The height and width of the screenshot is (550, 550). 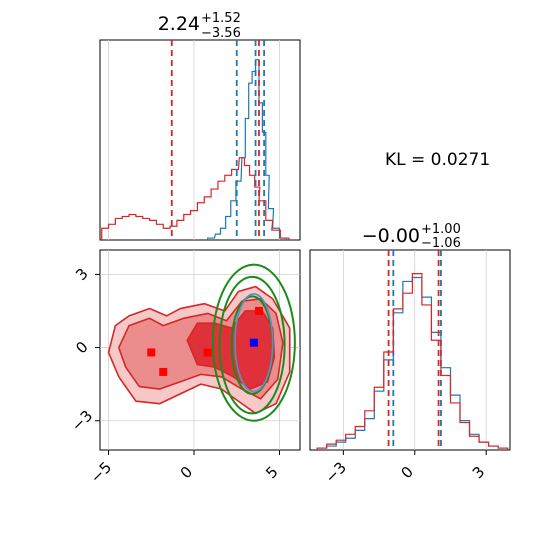 I want to click on xtick-label-2: 5, so click(x=271, y=472).